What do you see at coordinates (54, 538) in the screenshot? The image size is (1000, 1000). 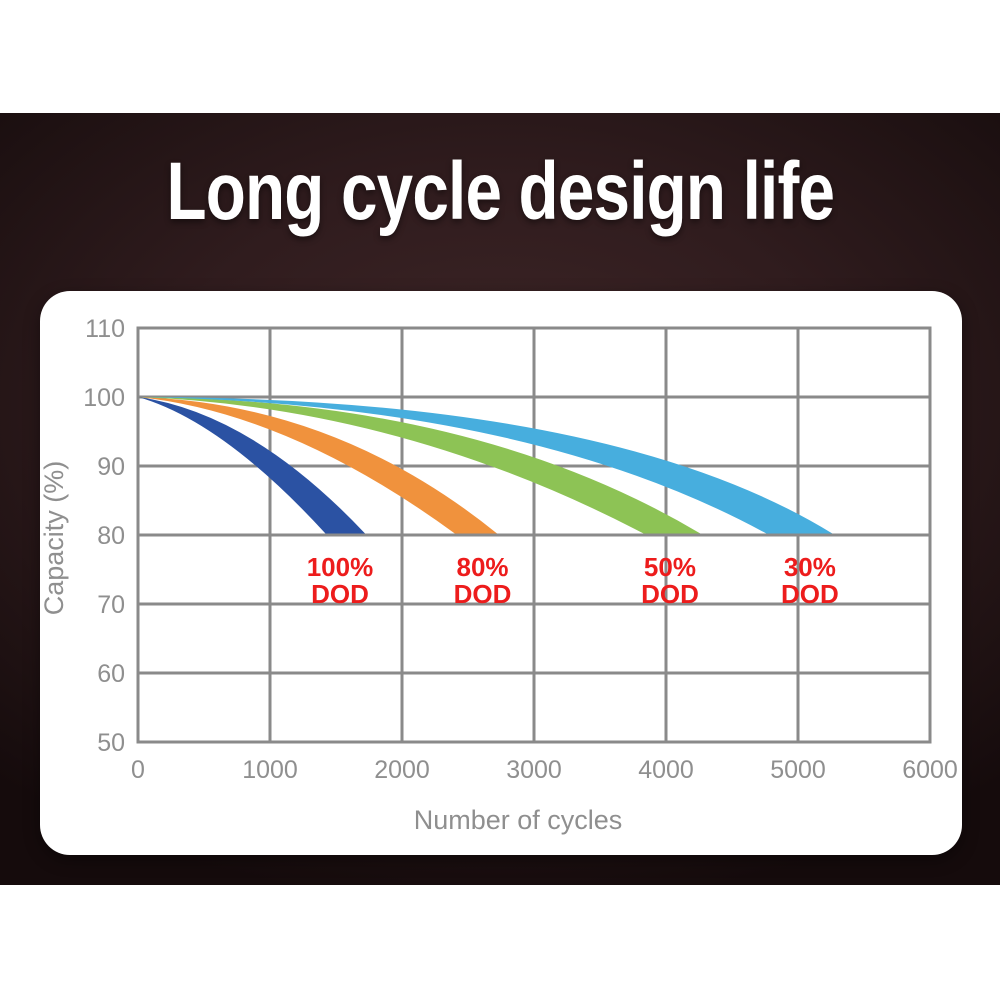 I see `y-axis-title: Capacity (%)` at bounding box center [54, 538].